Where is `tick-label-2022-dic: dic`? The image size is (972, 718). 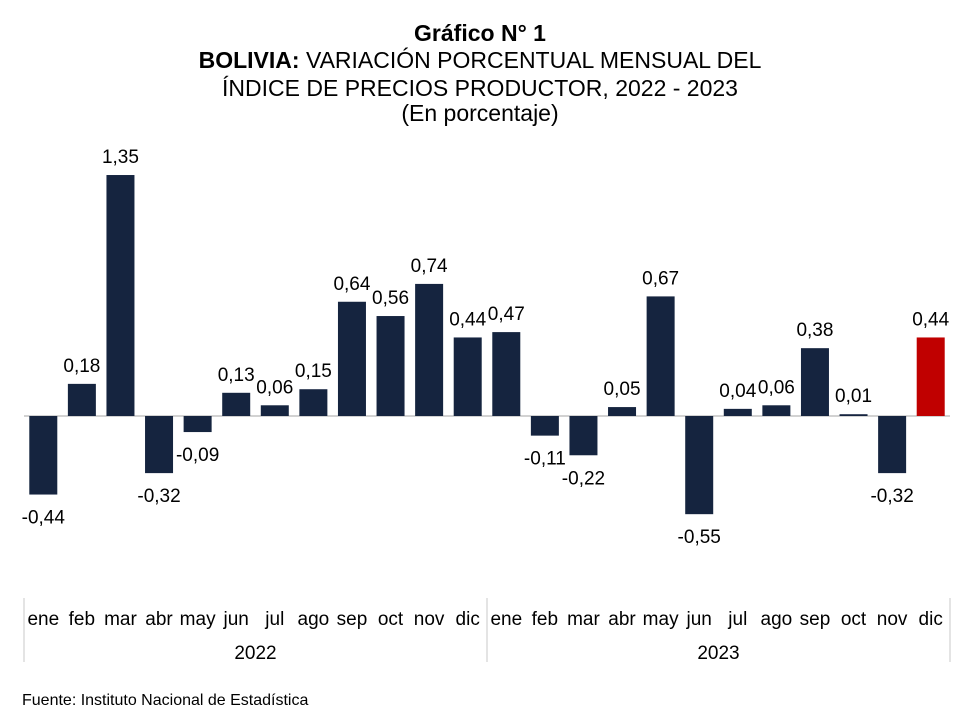 tick-label-2022-dic: dic is located at coordinates (468, 619).